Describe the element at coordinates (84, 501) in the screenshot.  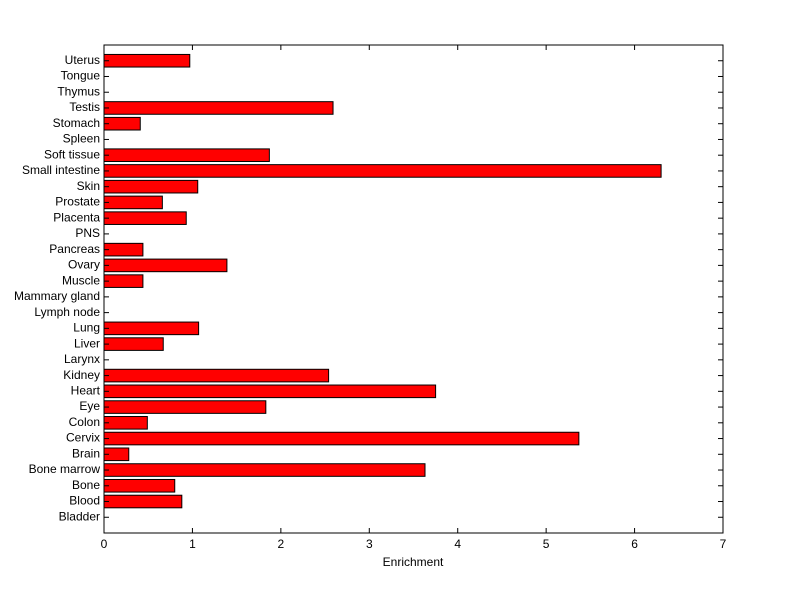
I see `y-tick-label: Blood` at that location.